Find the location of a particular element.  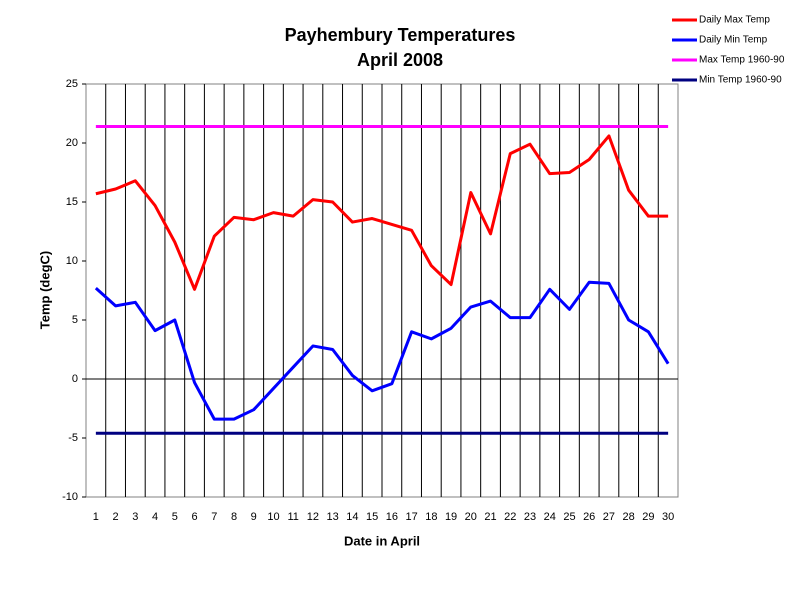

y-tick-label: -10 is located at coordinates (70, 497).